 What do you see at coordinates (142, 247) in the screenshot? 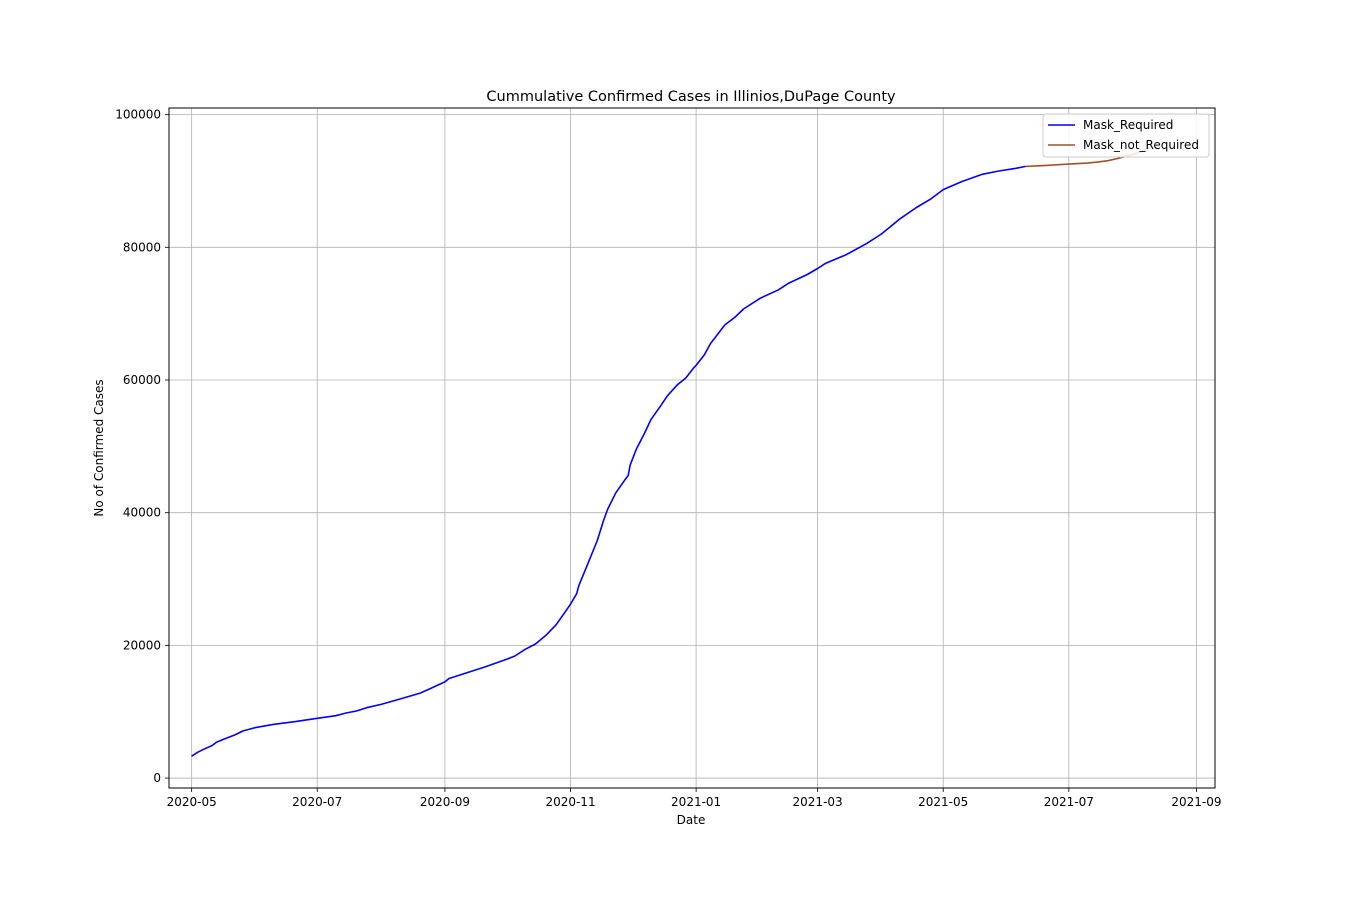
I see `y-tick-label: 80000` at bounding box center [142, 247].